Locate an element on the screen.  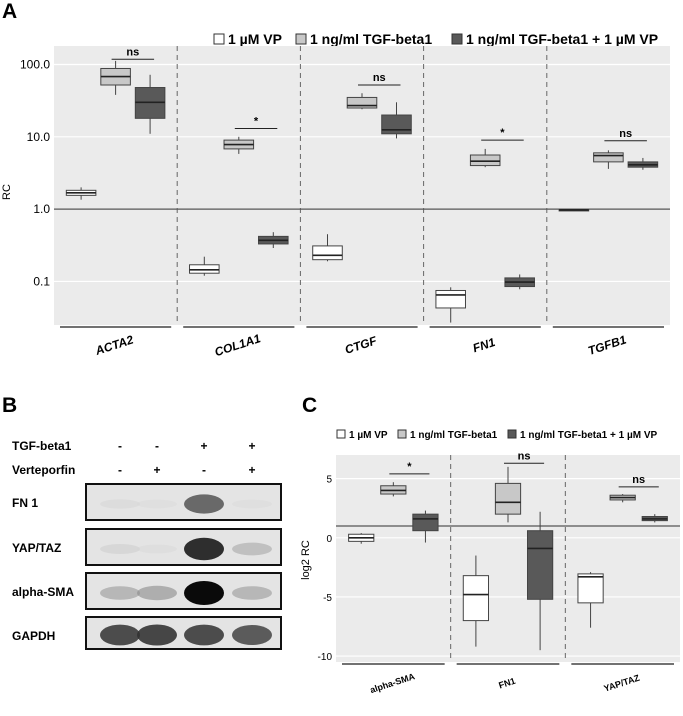
a-facet-label: TGFB1 is located at coordinates (607, 345).